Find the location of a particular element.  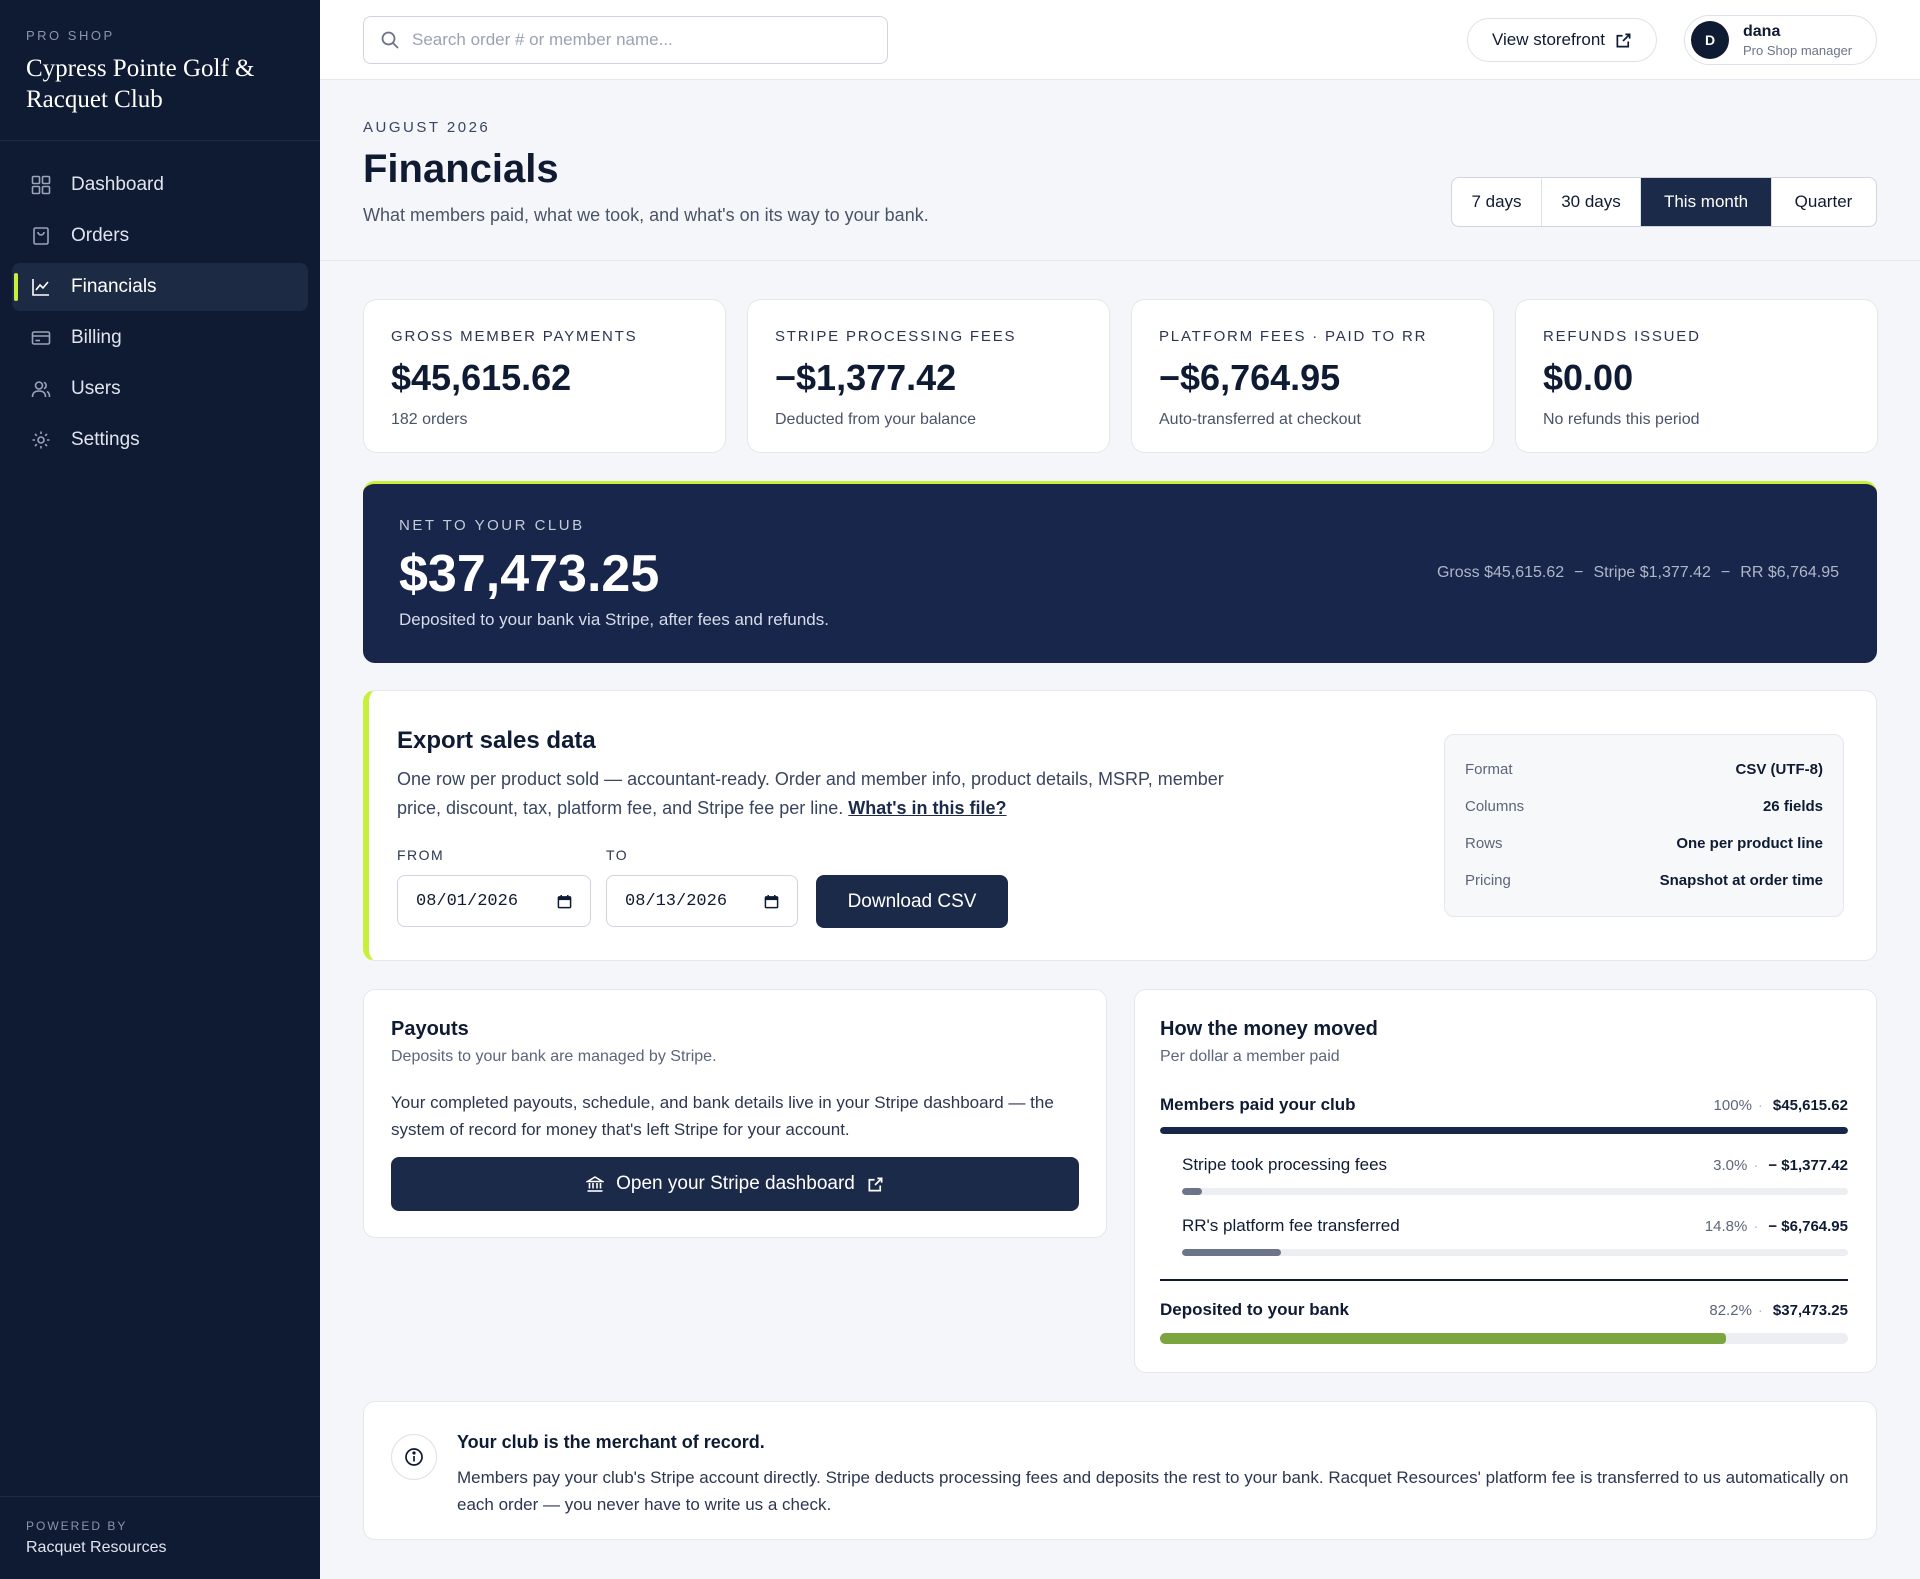

money-row-values: 100% · $45,615.62 is located at coordinates (1781, 1105).